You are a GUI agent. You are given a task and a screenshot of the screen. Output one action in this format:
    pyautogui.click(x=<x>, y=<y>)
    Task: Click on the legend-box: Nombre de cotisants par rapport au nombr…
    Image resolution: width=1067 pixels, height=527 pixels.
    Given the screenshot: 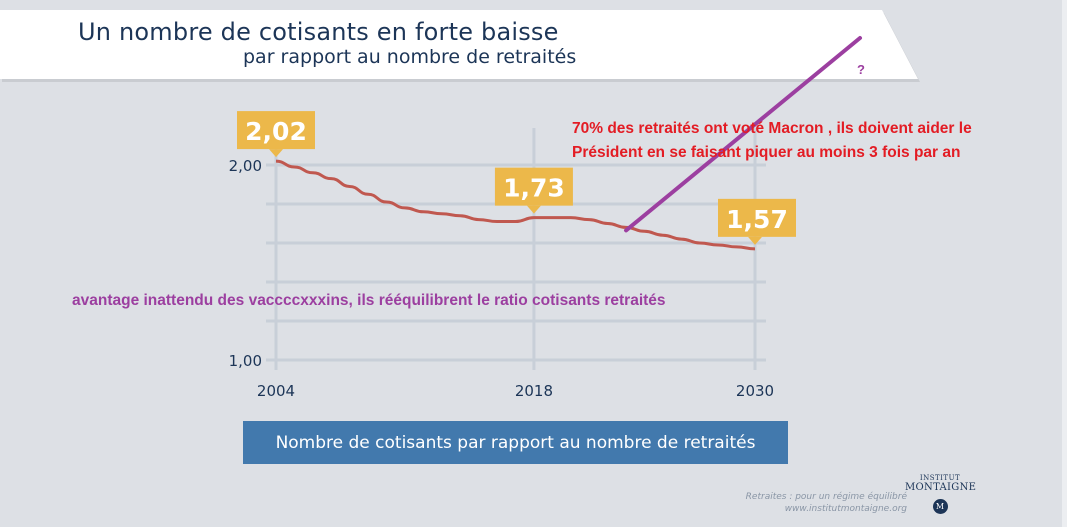 What is the action you would take?
    pyautogui.click(x=515, y=442)
    